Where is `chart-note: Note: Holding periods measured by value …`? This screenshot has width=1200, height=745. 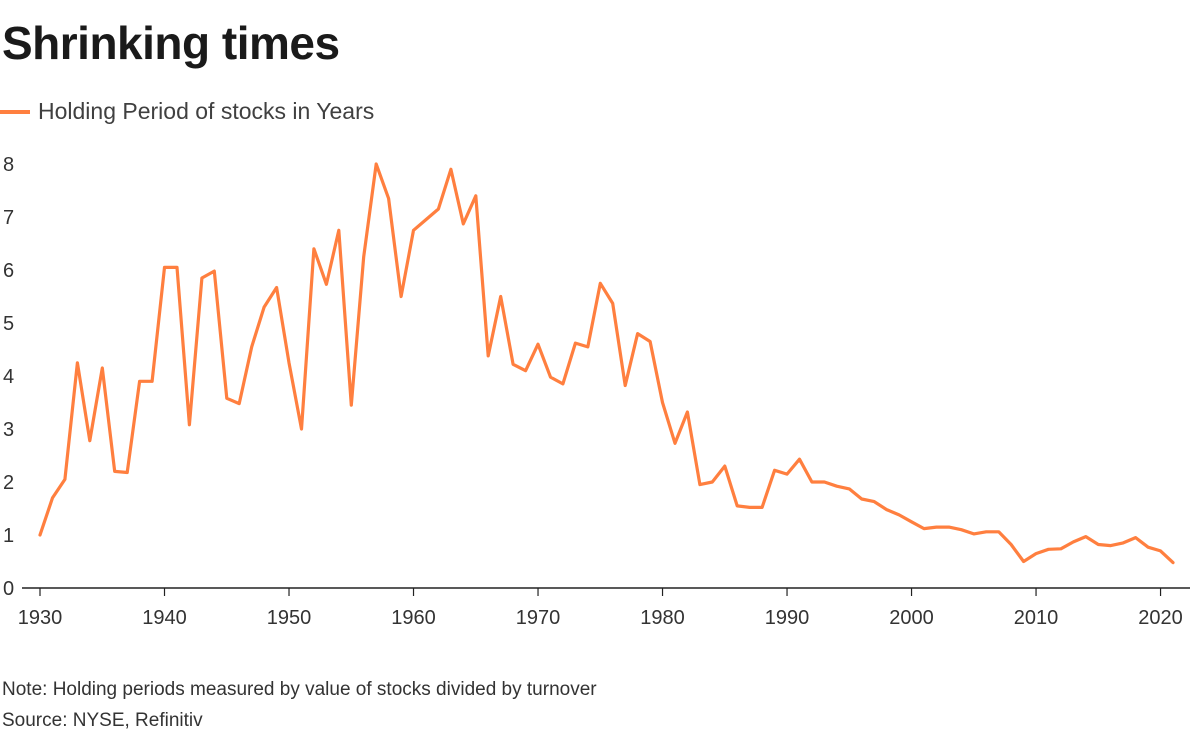 chart-note: Note: Holding periods measured by value … is located at coordinates (299, 689).